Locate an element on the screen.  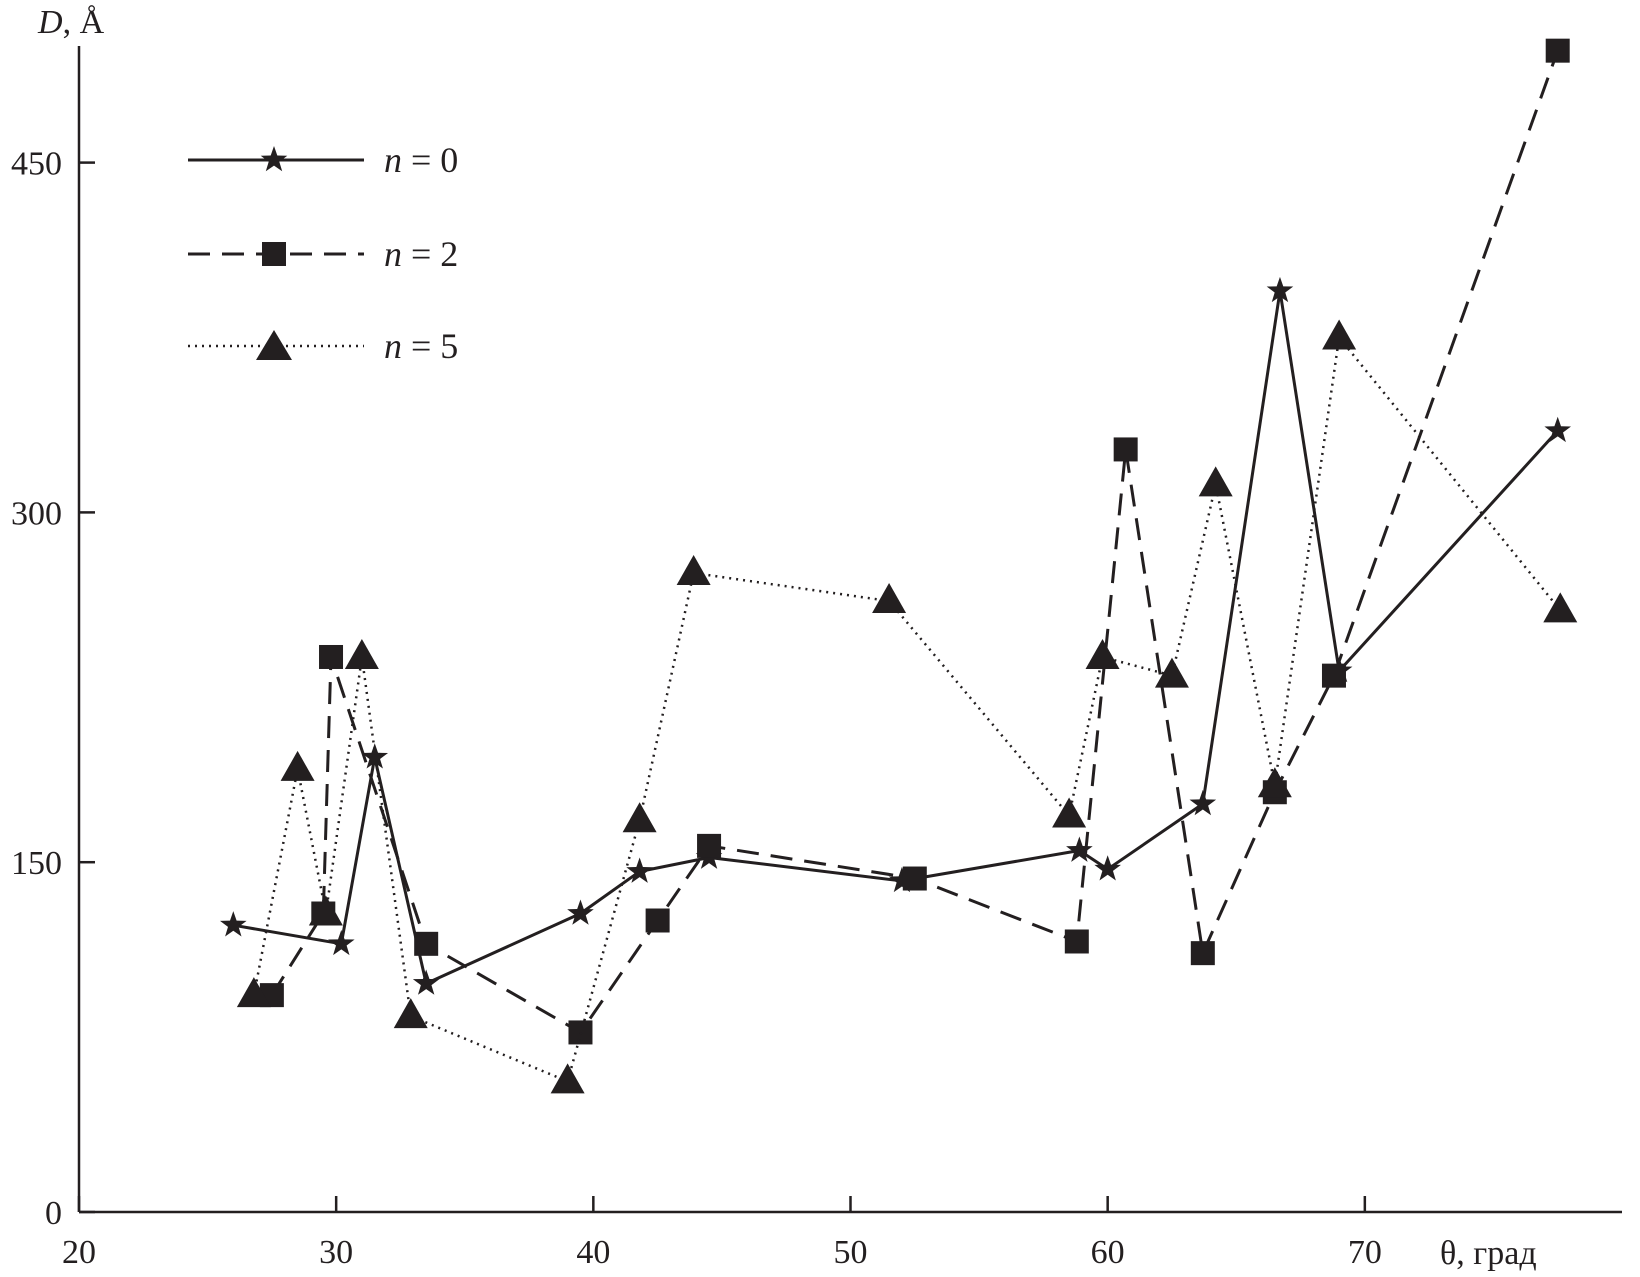
legend-label-n5-var: n is located at coordinates (393, 346).